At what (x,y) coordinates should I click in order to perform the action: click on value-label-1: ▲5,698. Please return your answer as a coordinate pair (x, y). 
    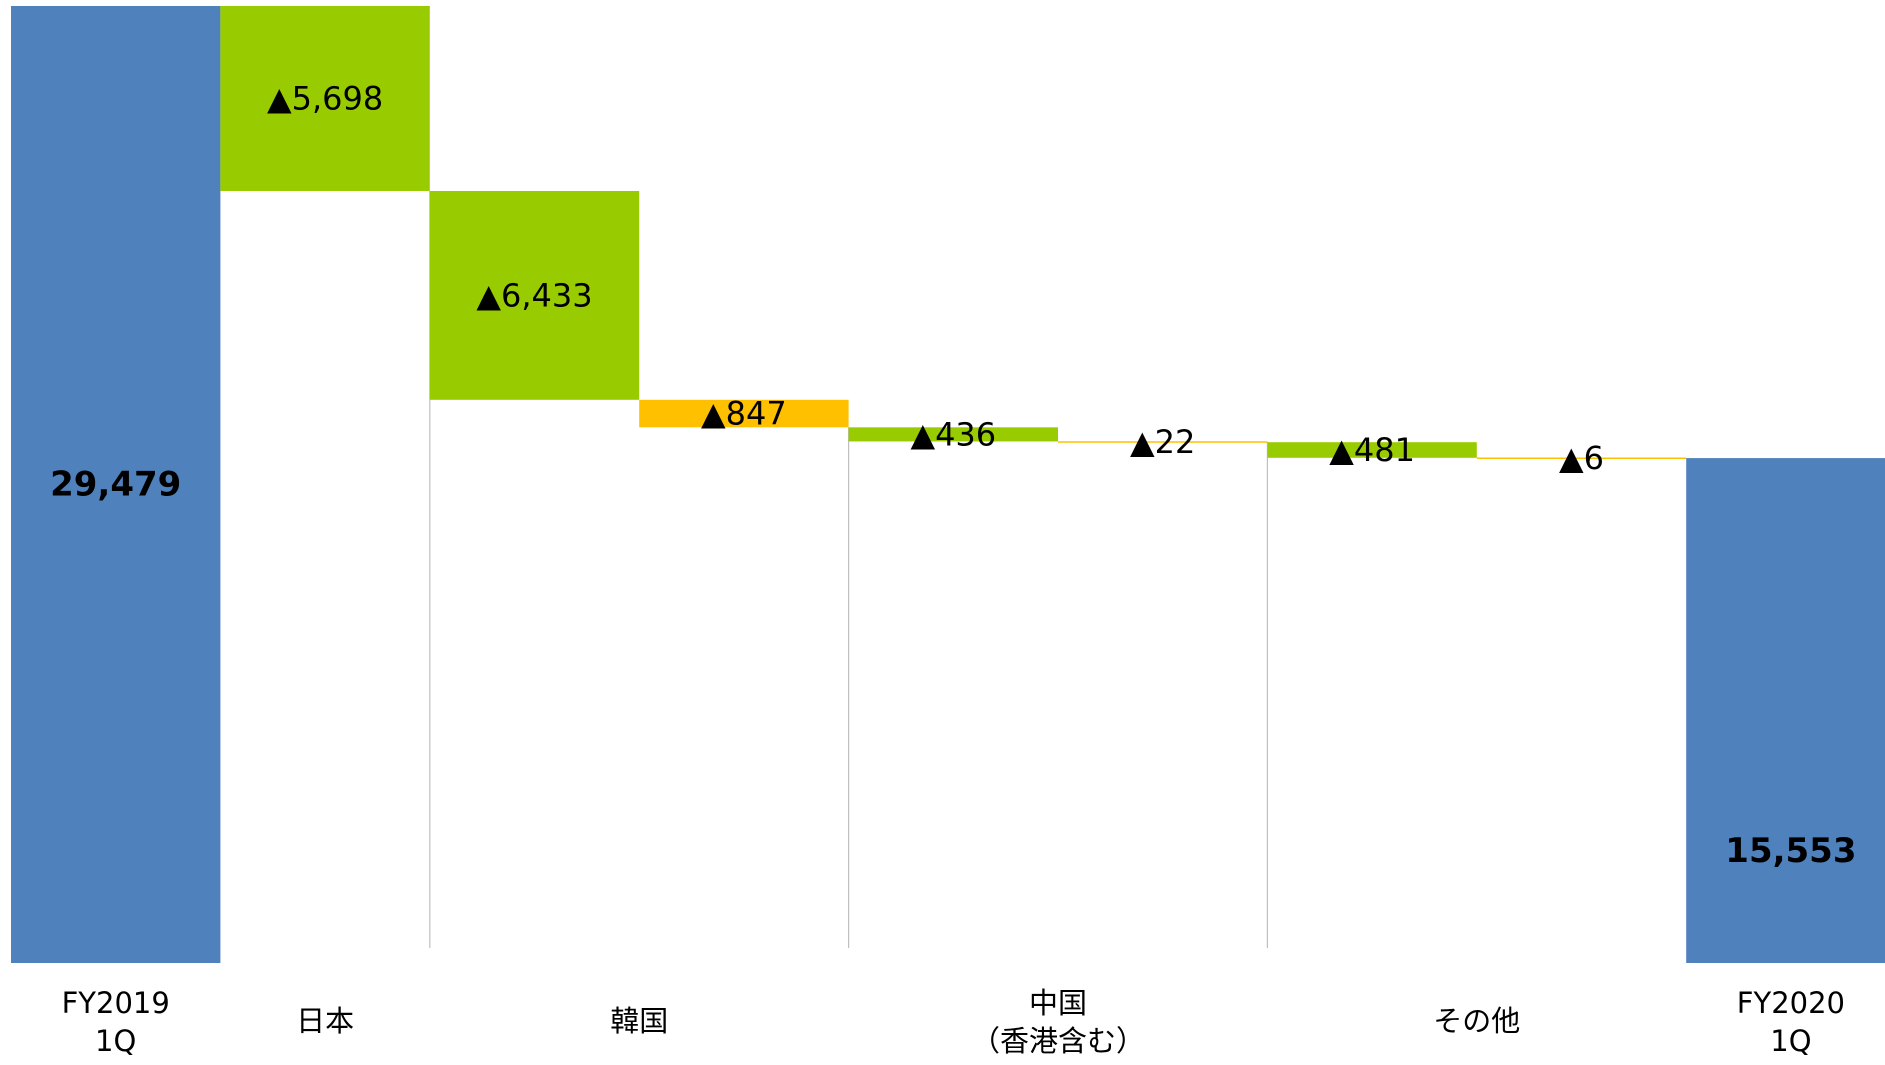
    Looking at the image, I should click on (325, 98).